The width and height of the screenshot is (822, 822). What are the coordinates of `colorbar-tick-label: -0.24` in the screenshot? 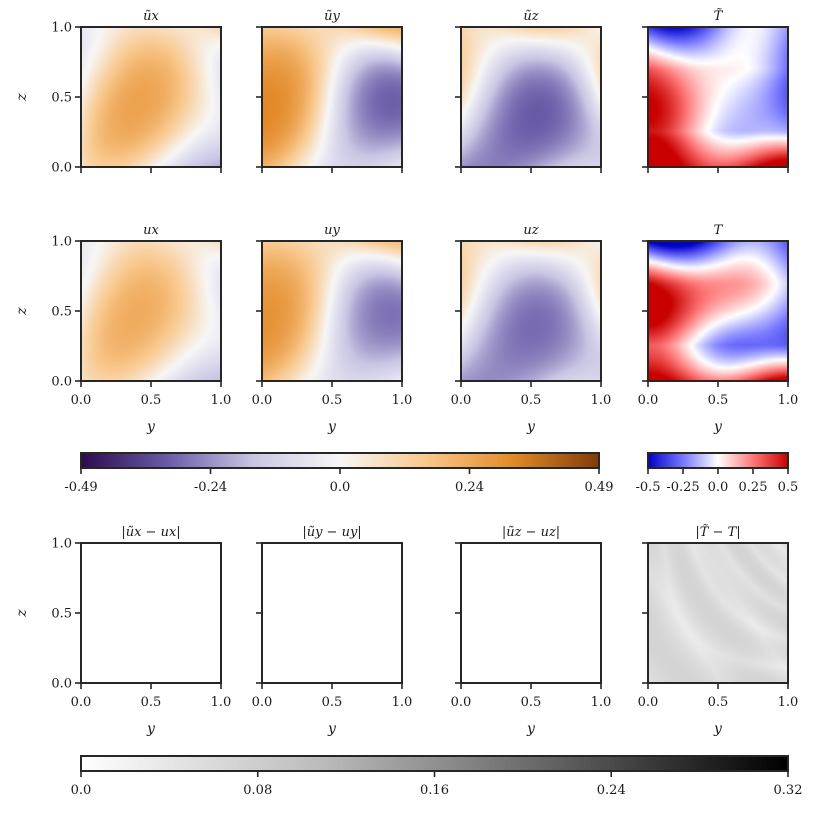 It's located at (210, 487).